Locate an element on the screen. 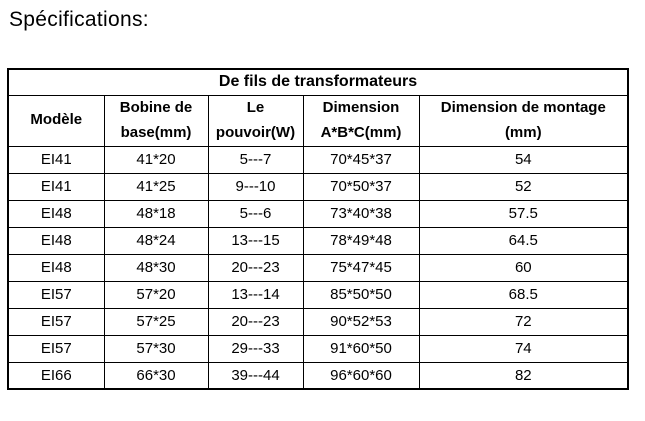 The height and width of the screenshot is (421, 645). table-cell: 70*45*37 is located at coordinates (361, 159).